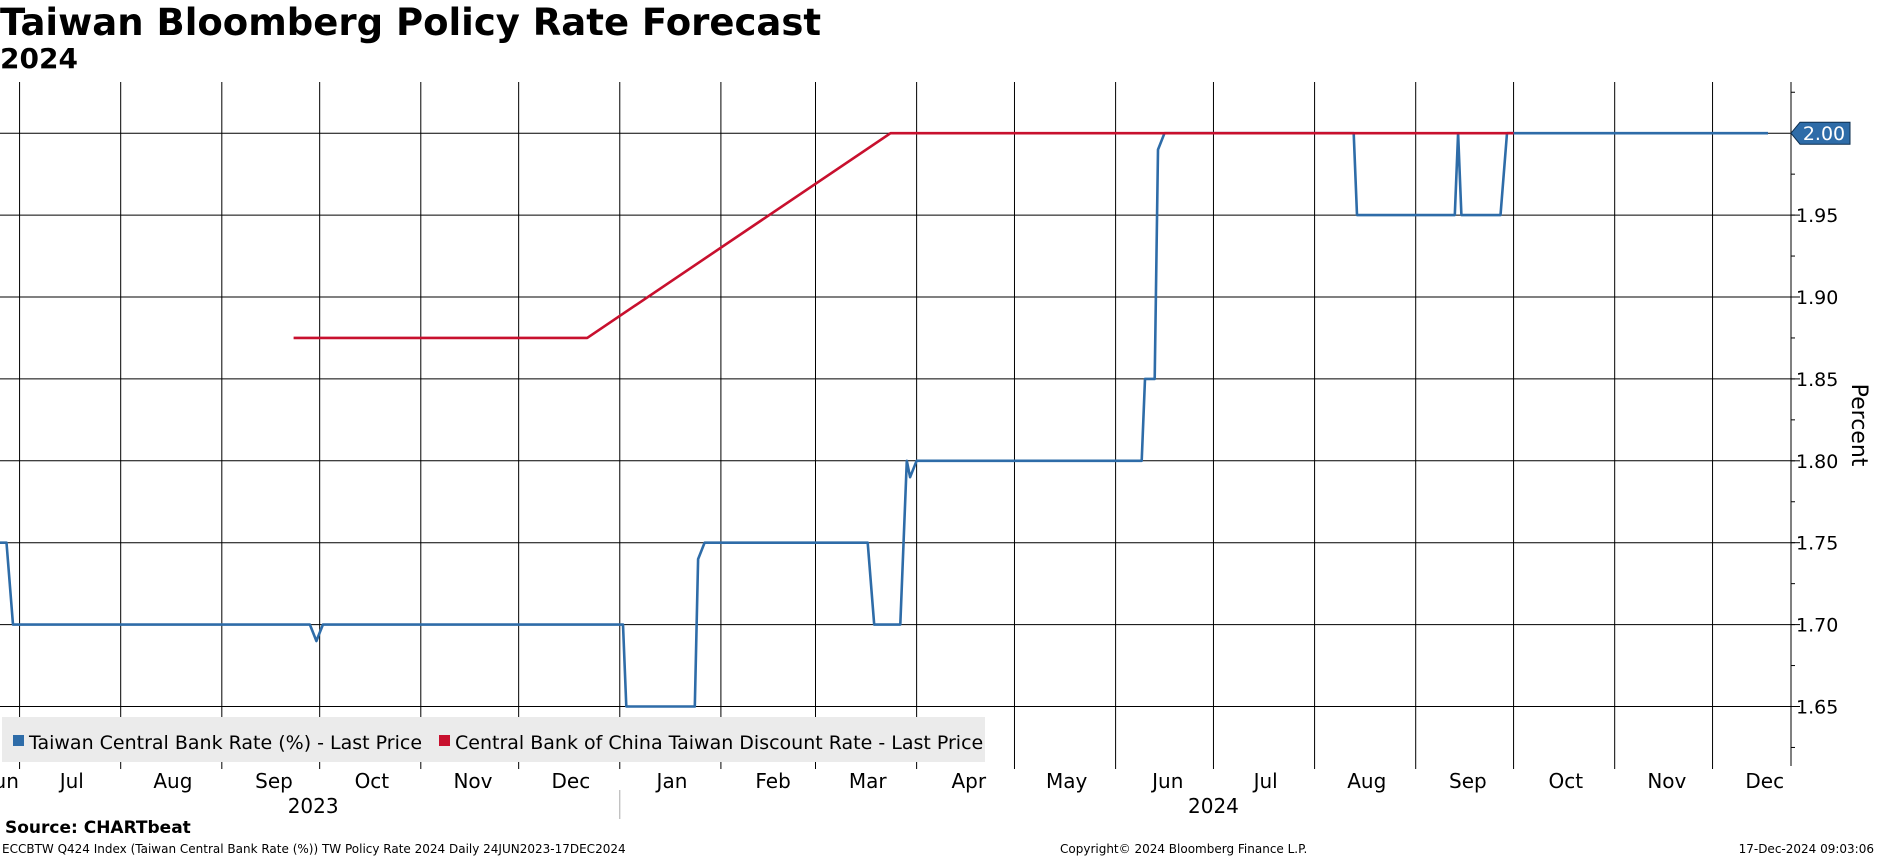 The height and width of the screenshot is (859, 1877). I want to click on footer-copyright: Copyright© 2024 Bloomberg Finance L.P., so click(1184, 849).